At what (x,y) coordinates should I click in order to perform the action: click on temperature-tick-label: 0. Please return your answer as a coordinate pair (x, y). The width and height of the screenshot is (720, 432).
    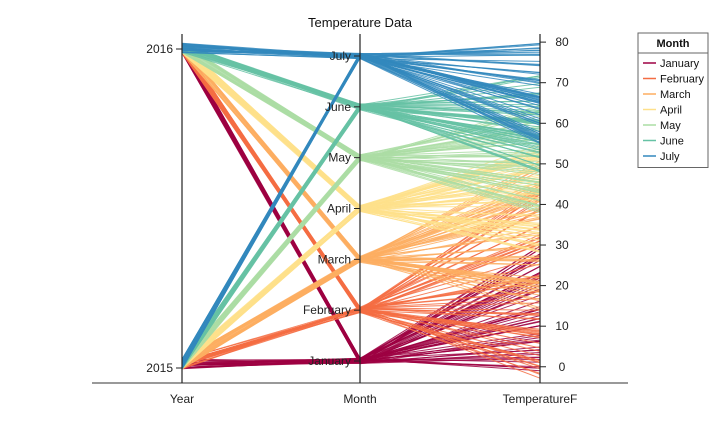
    Looking at the image, I should click on (562, 367).